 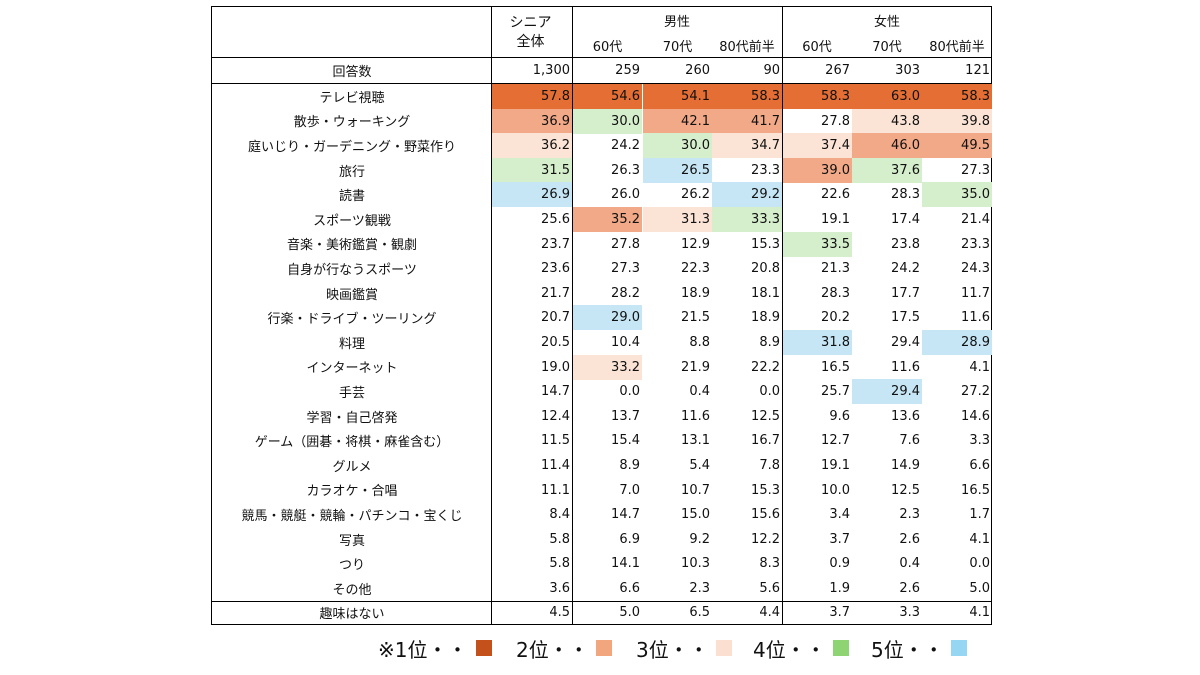 What do you see at coordinates (677, 146) in the screenshot?
I see `hobby-value: 30.0` at bounding box center [677, 146].